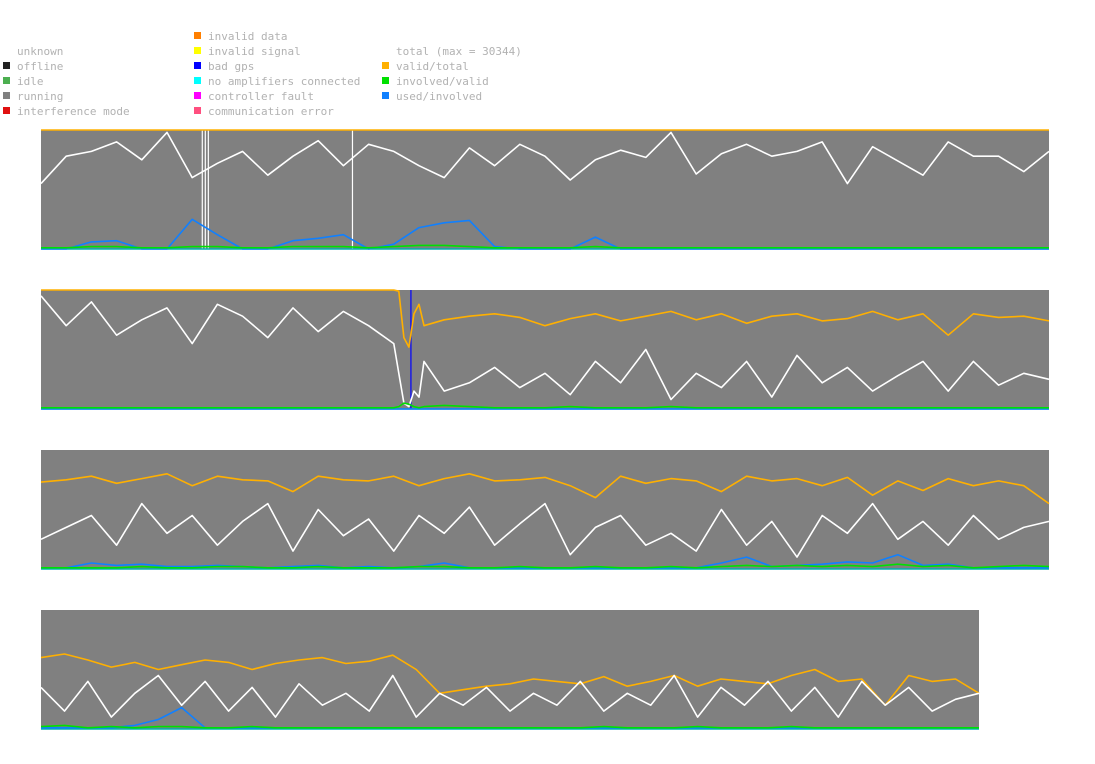 The width and height of the screenshot is (1095, 764). I want to click on legend-swatch-running, so click(6, 95).